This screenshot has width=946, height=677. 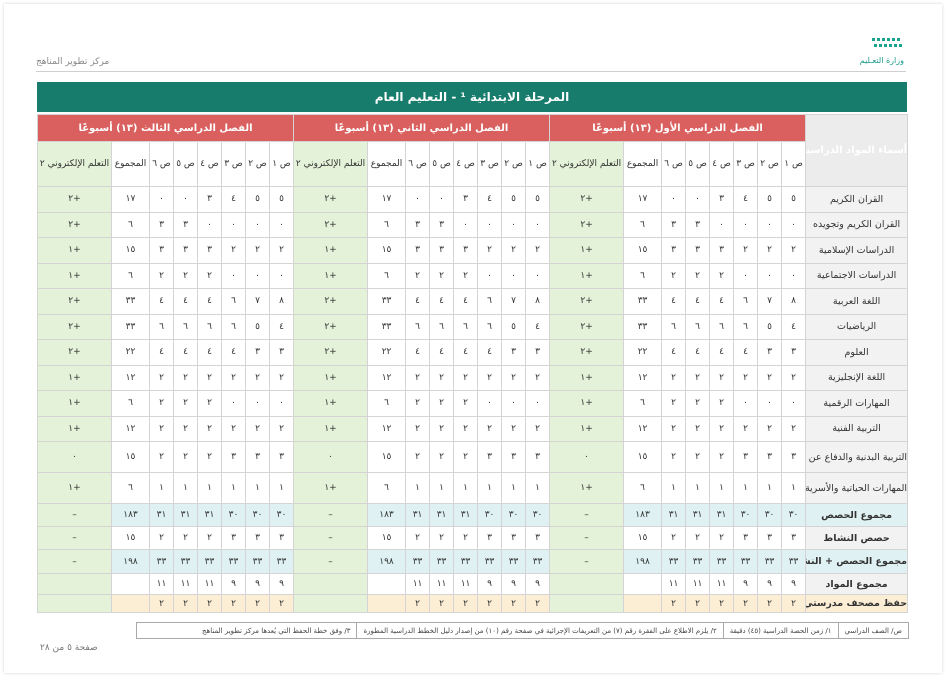 I want to click on cell-s2-5: ١١, so click(x=442, y=584).